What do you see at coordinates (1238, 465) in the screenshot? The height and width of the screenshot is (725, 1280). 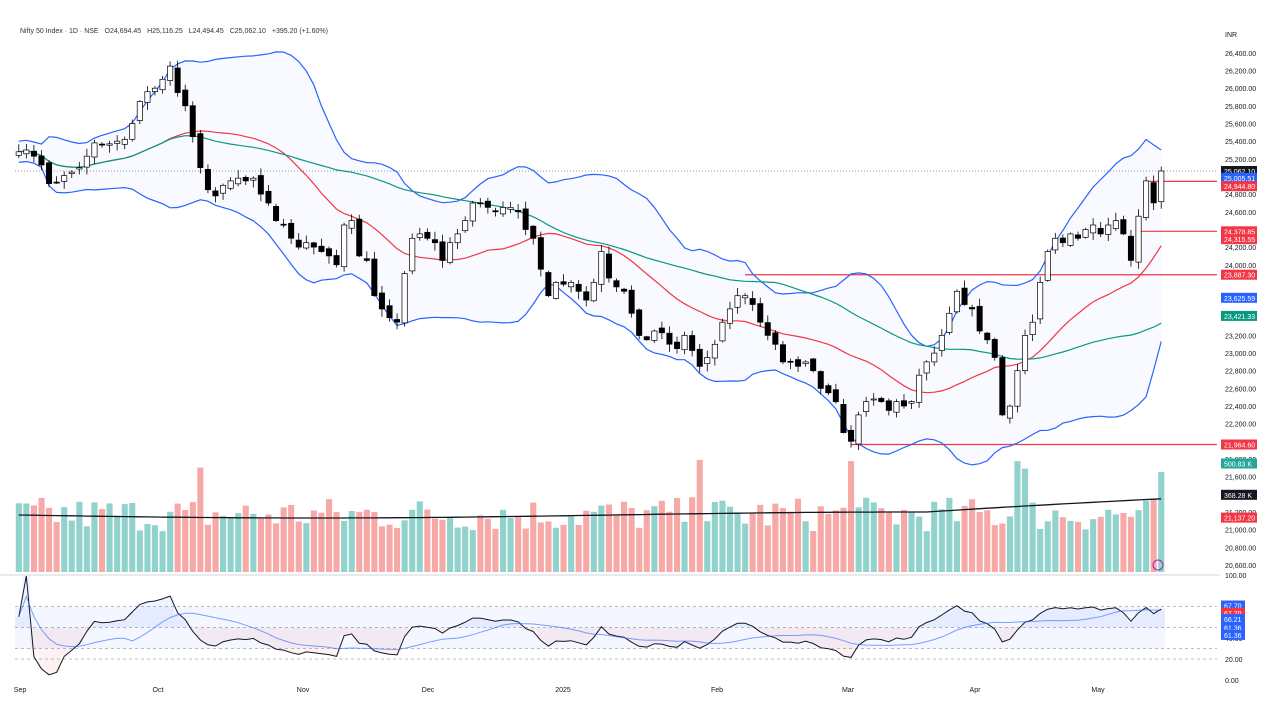 I see `price-badge-label: 500.83 K` at bounding box center [1238, 465].